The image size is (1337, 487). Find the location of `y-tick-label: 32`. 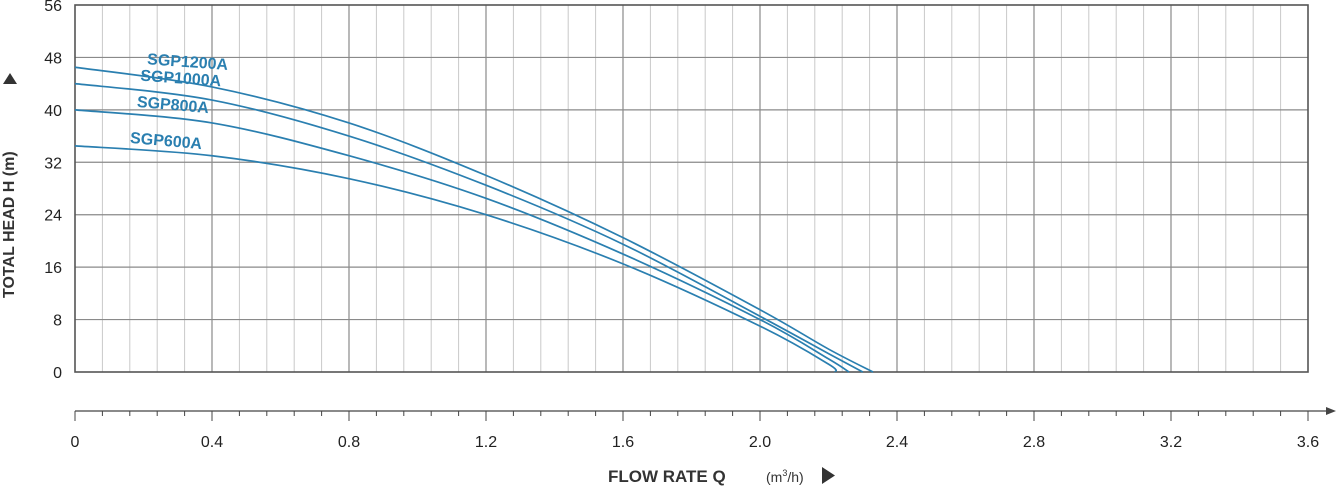

y-tick-label: 32 is located at coordinates (53, 163).